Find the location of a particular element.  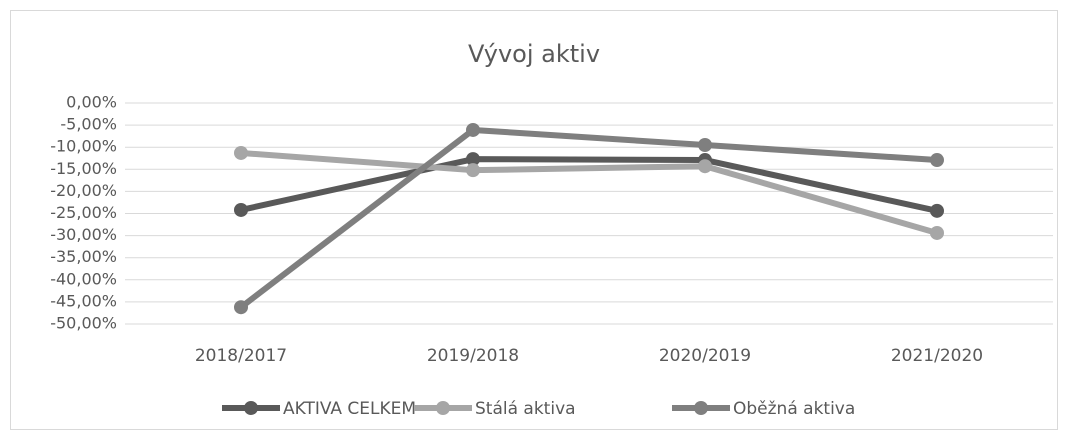

y-tick-label: -20,00% is located at coordinates (83, 190).